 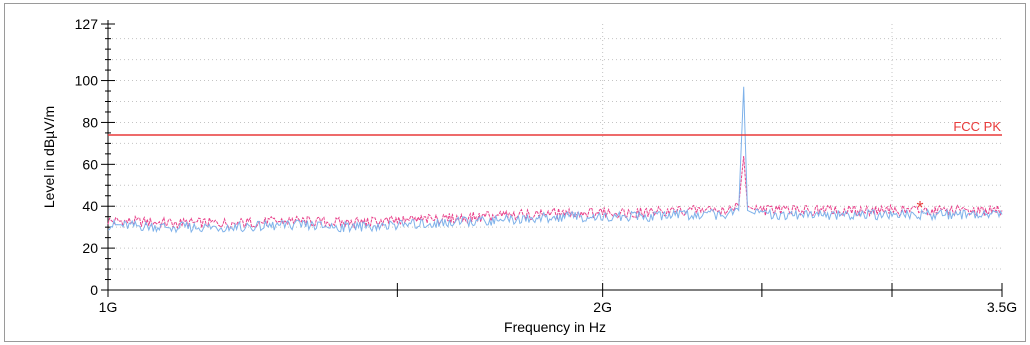 I want to click on x-axis-label: Frequency in Hz, so click(x=555, y=327).